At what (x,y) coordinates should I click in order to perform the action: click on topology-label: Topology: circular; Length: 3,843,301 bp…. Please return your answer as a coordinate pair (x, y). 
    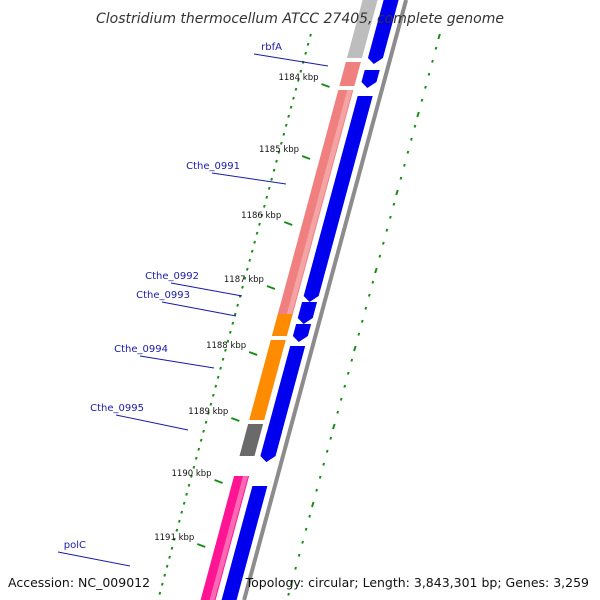
    Looking at the image, I should click on (417, 582).